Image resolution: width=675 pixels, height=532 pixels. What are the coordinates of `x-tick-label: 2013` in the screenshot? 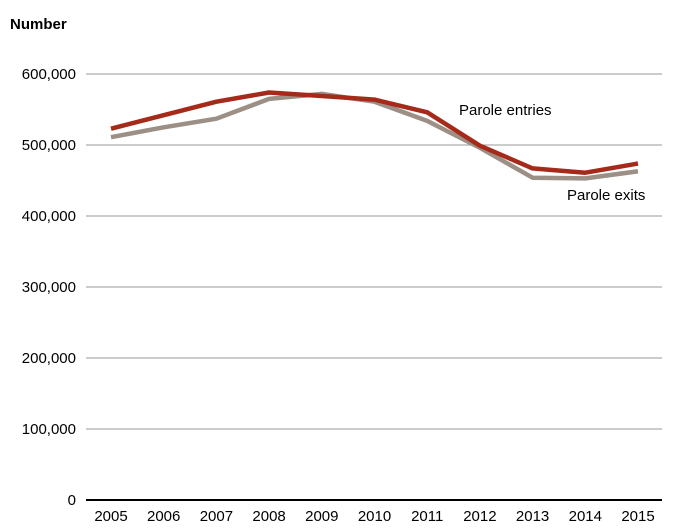 It's located at (532, 516).